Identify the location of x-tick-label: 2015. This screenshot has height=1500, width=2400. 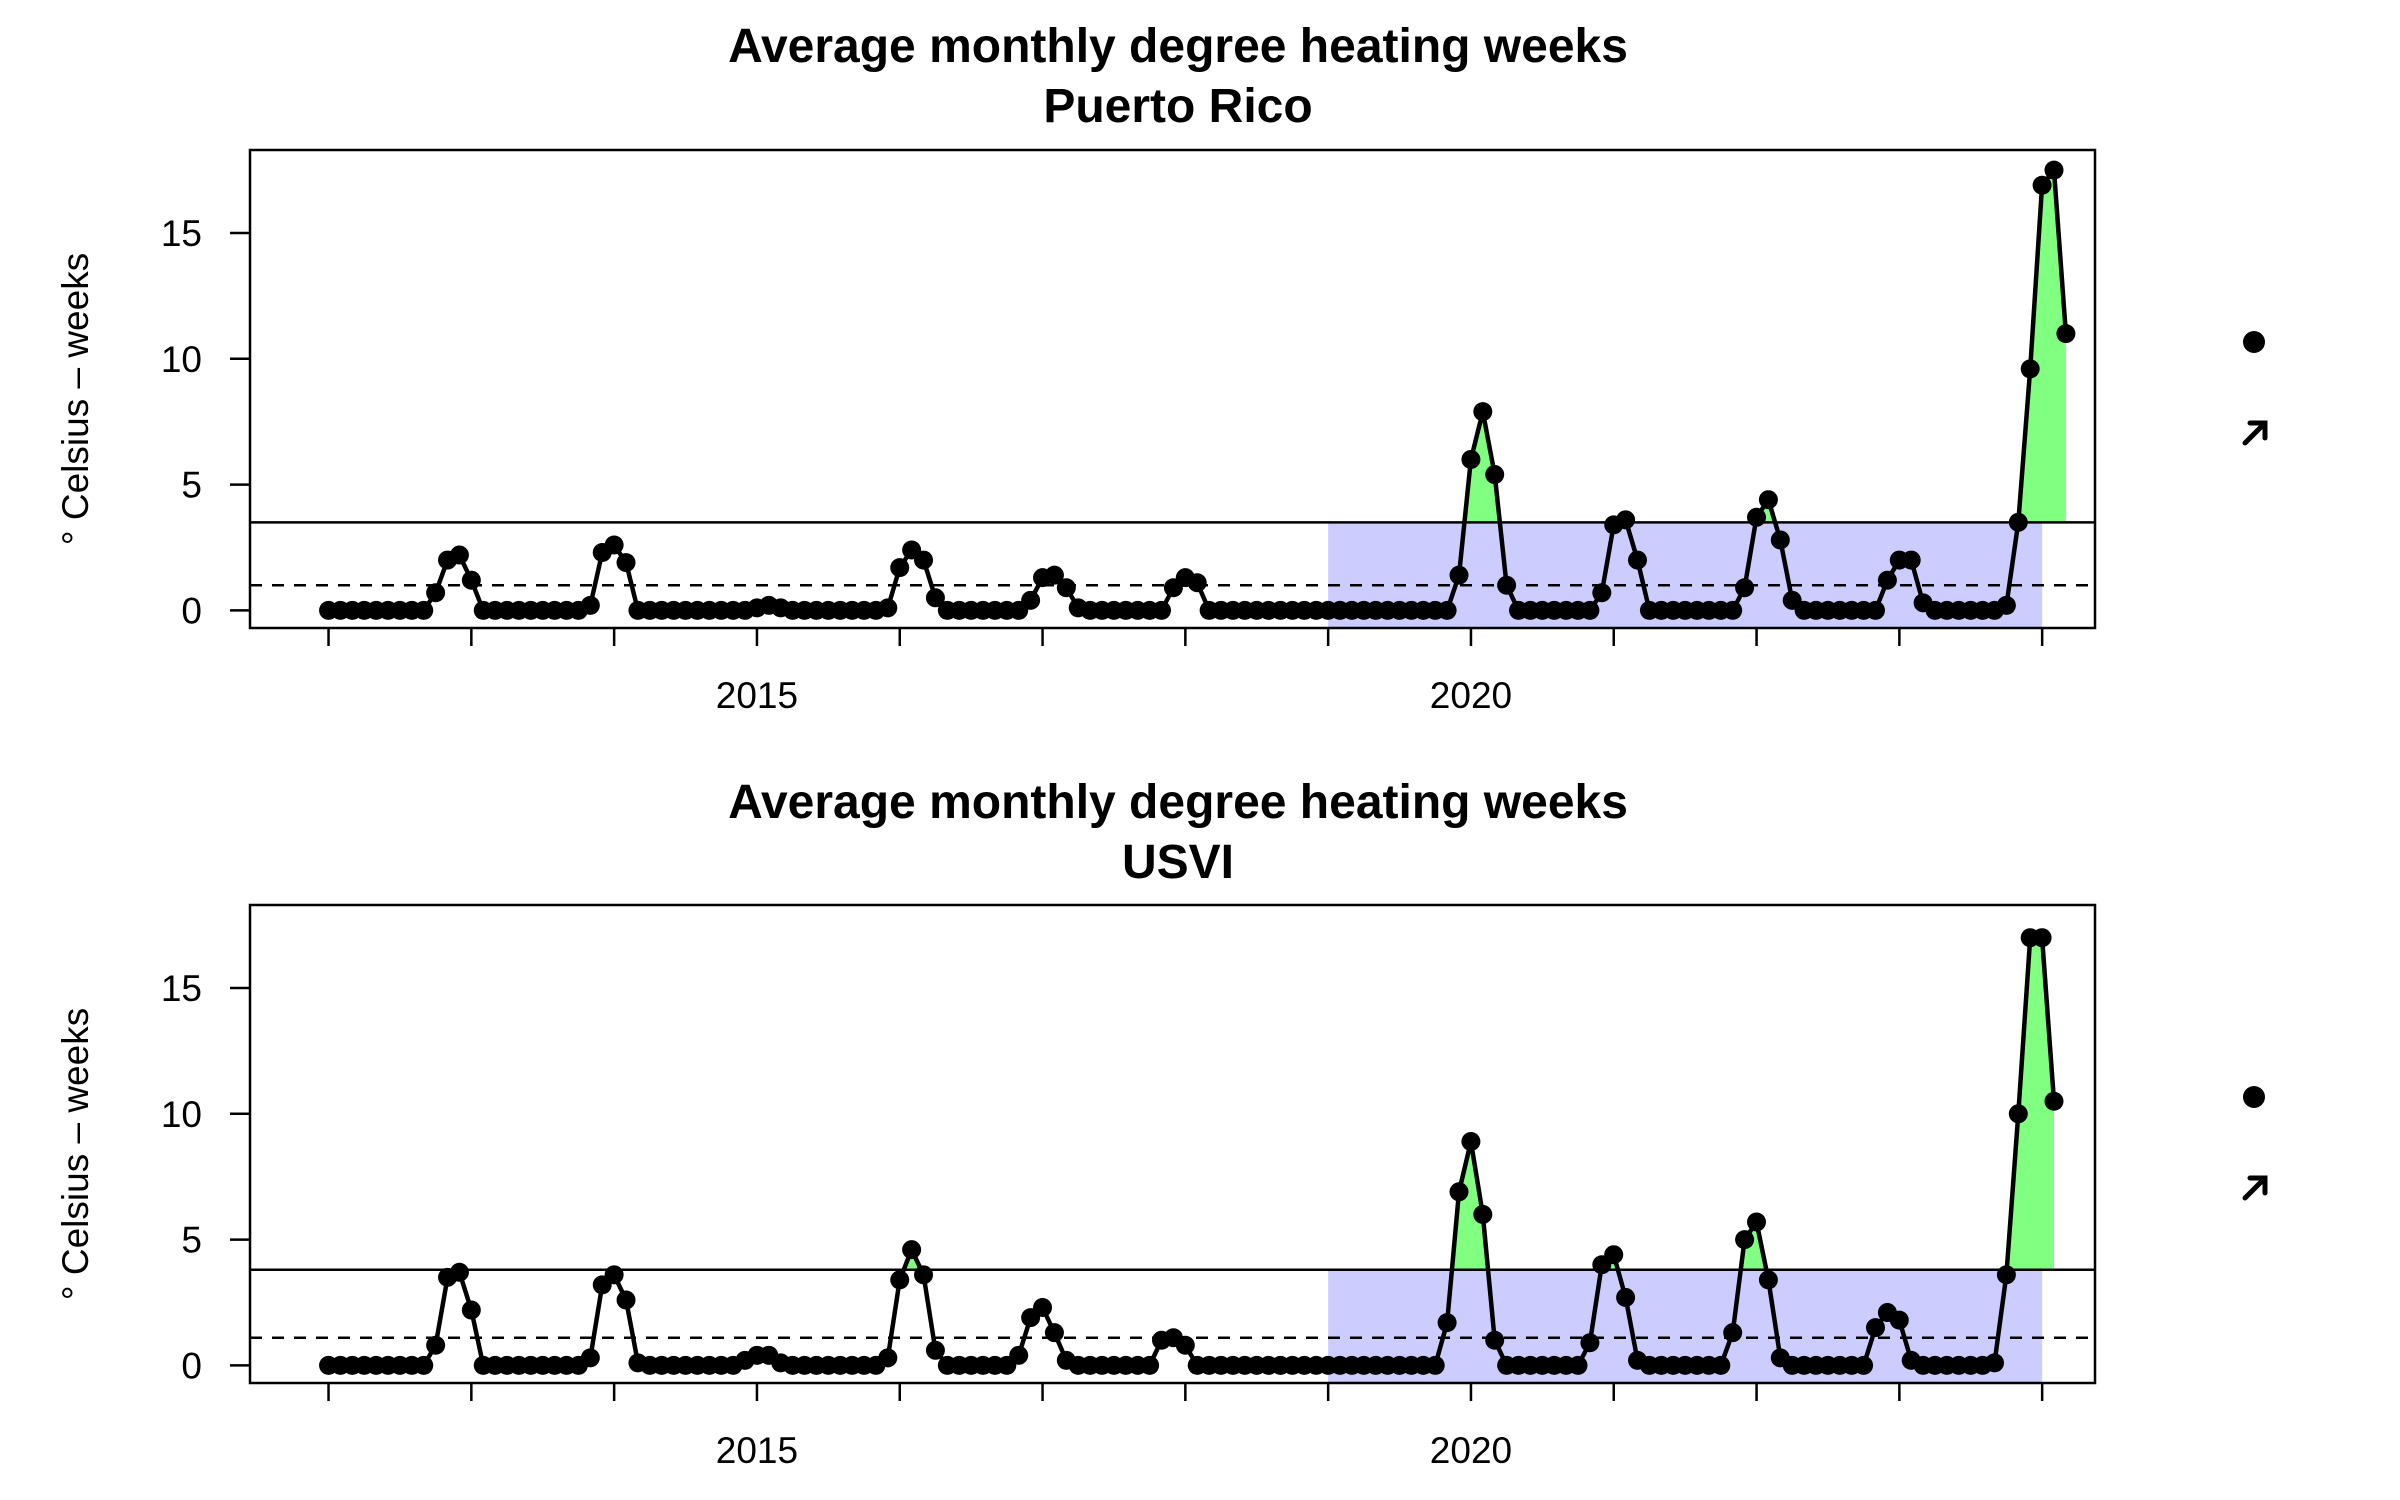
(757, 1450).